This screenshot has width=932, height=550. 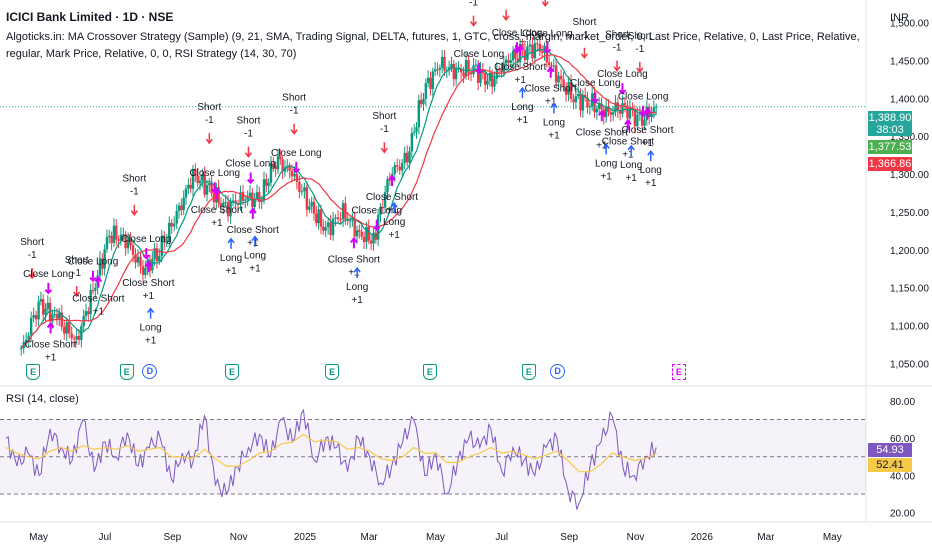 What do you see at coordinates (899, 18) in the screenshot?
I see `currency-label: INR` at bounding box center [899, 18].